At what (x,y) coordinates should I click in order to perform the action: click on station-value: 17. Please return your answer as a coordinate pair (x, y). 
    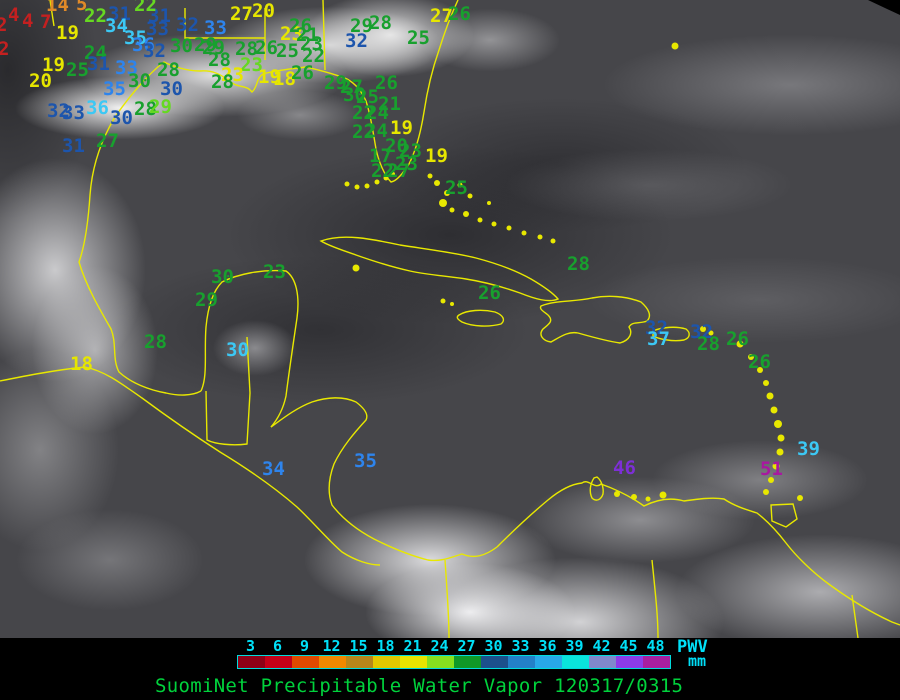
    Looking at the image, I should click on (380, 156).